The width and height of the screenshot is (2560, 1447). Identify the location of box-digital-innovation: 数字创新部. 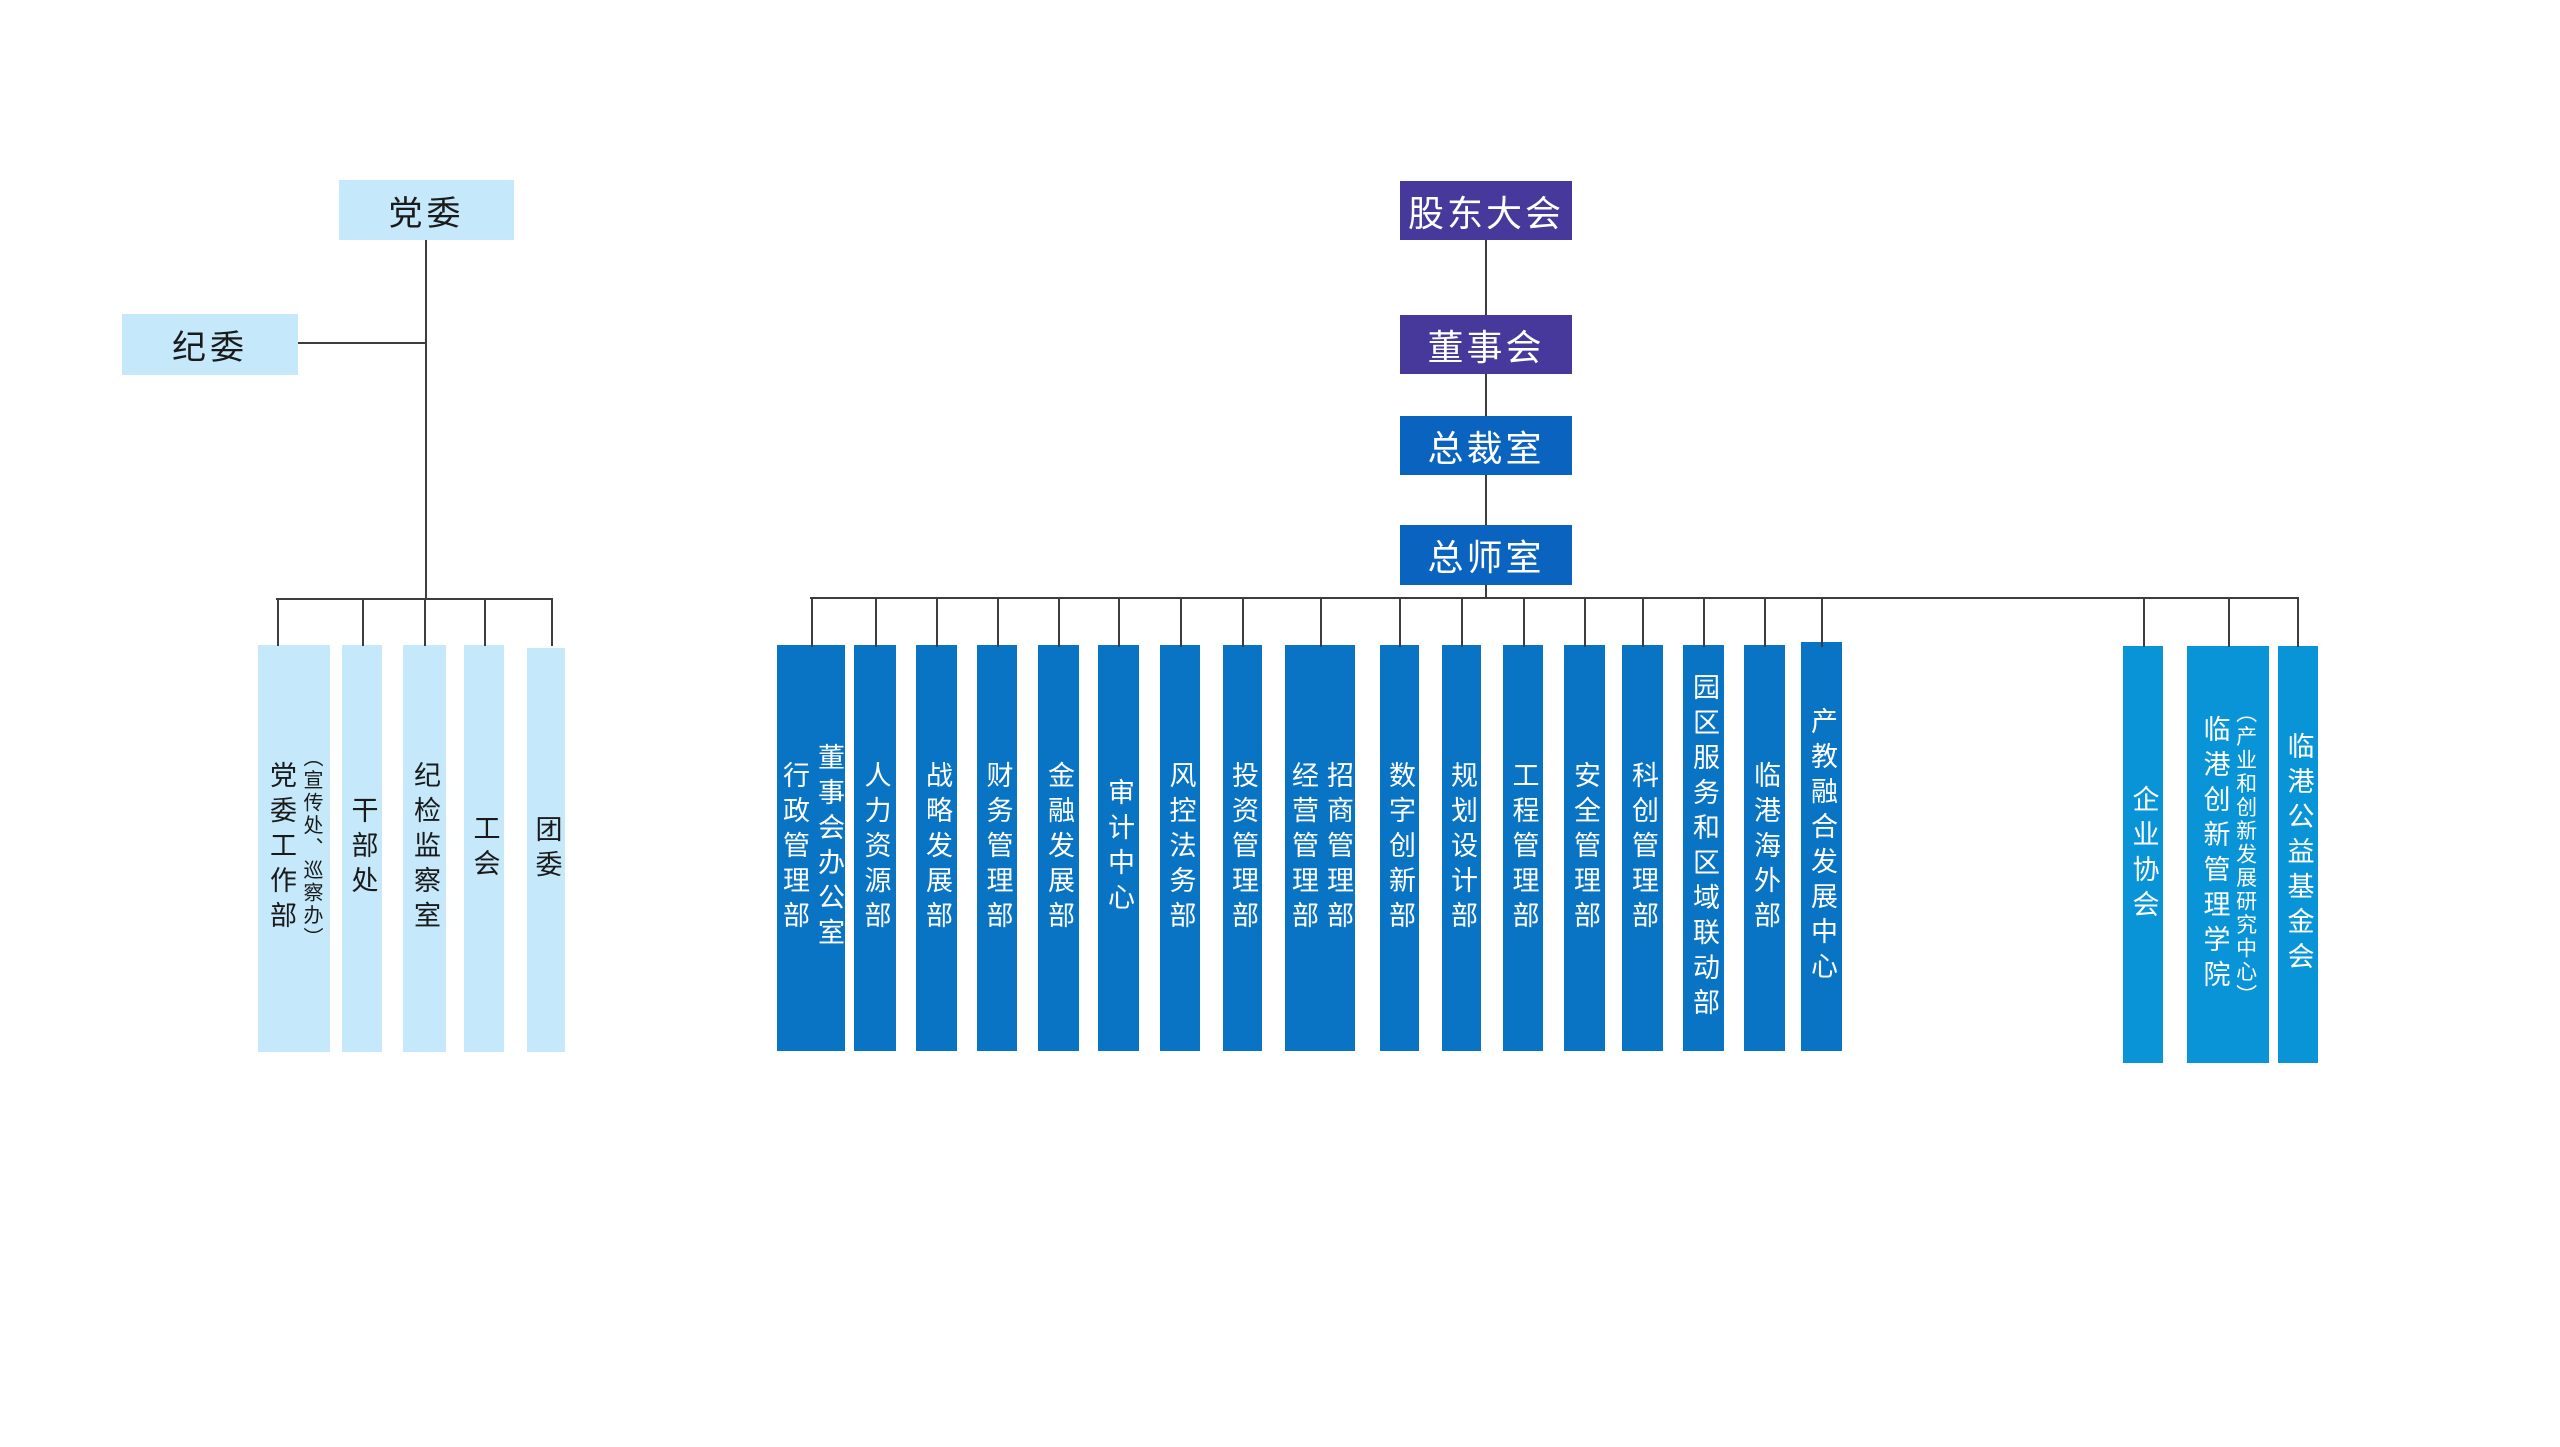
(1399, 848).